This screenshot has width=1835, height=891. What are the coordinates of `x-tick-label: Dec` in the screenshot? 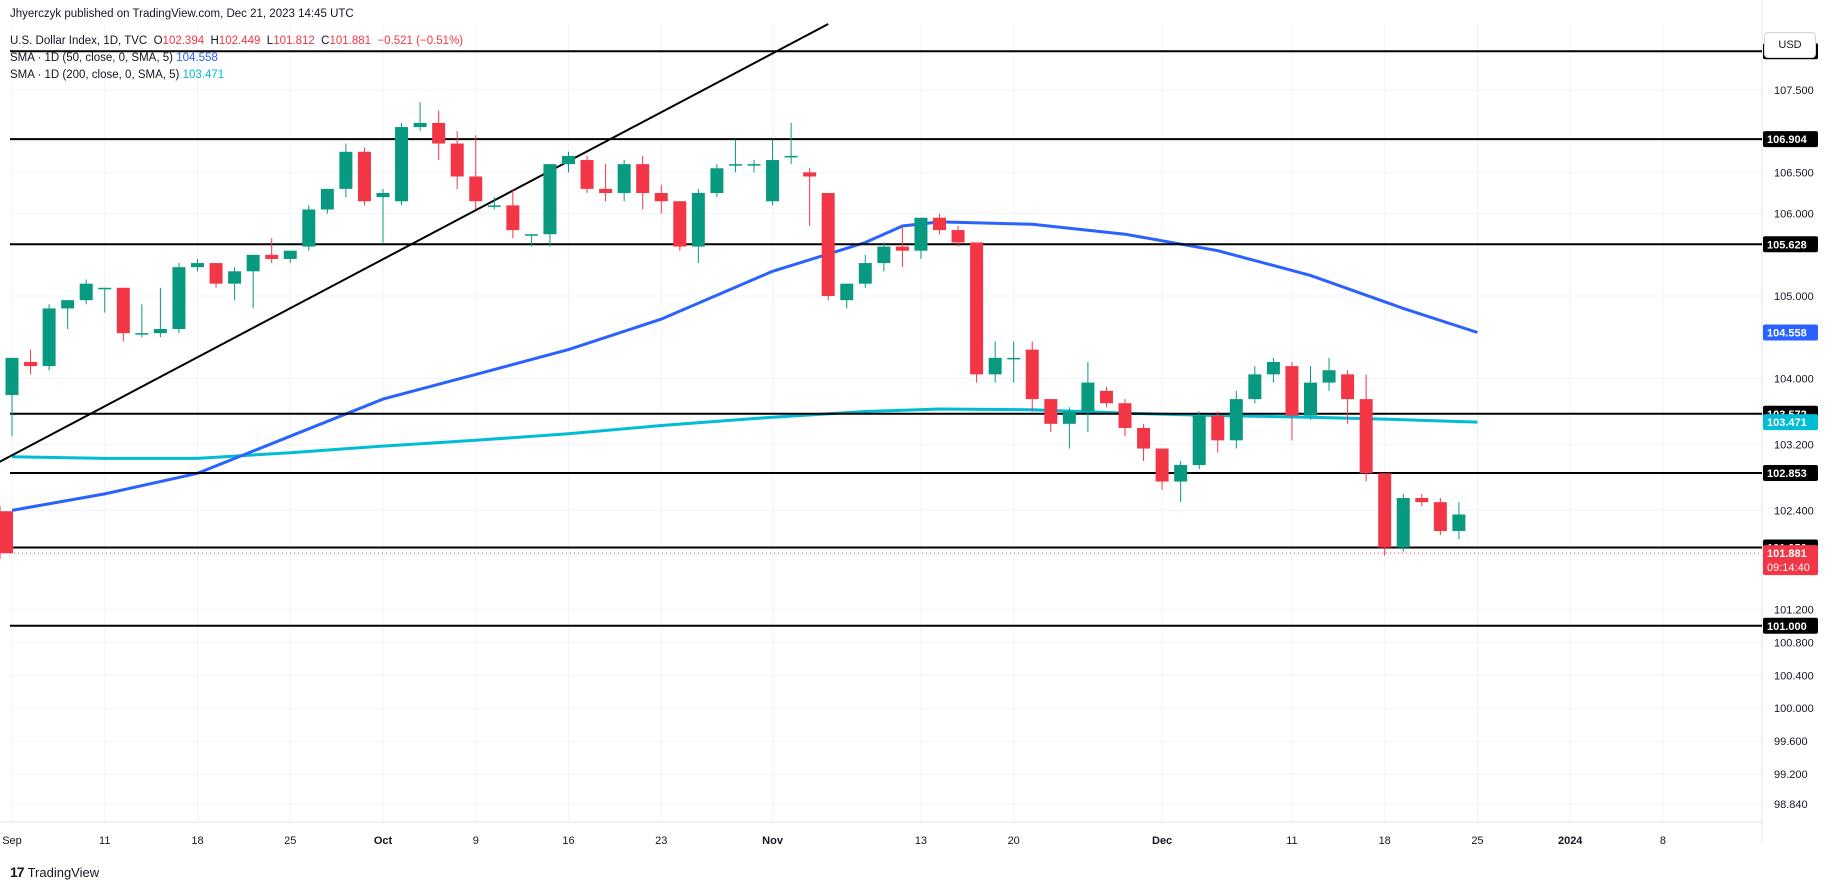 It's located at (1162, 841).